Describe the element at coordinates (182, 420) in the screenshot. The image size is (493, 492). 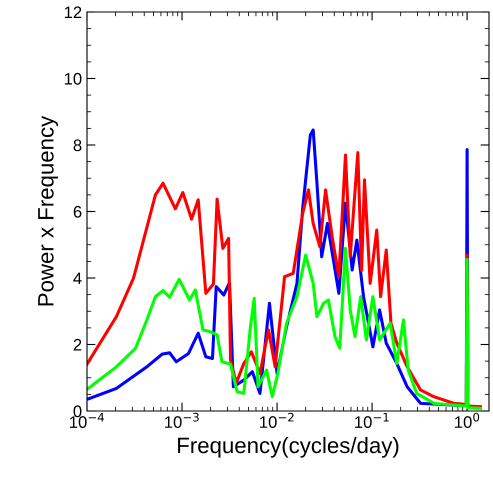
I see `x-tick-label: 10$^{−3}$` at that location.